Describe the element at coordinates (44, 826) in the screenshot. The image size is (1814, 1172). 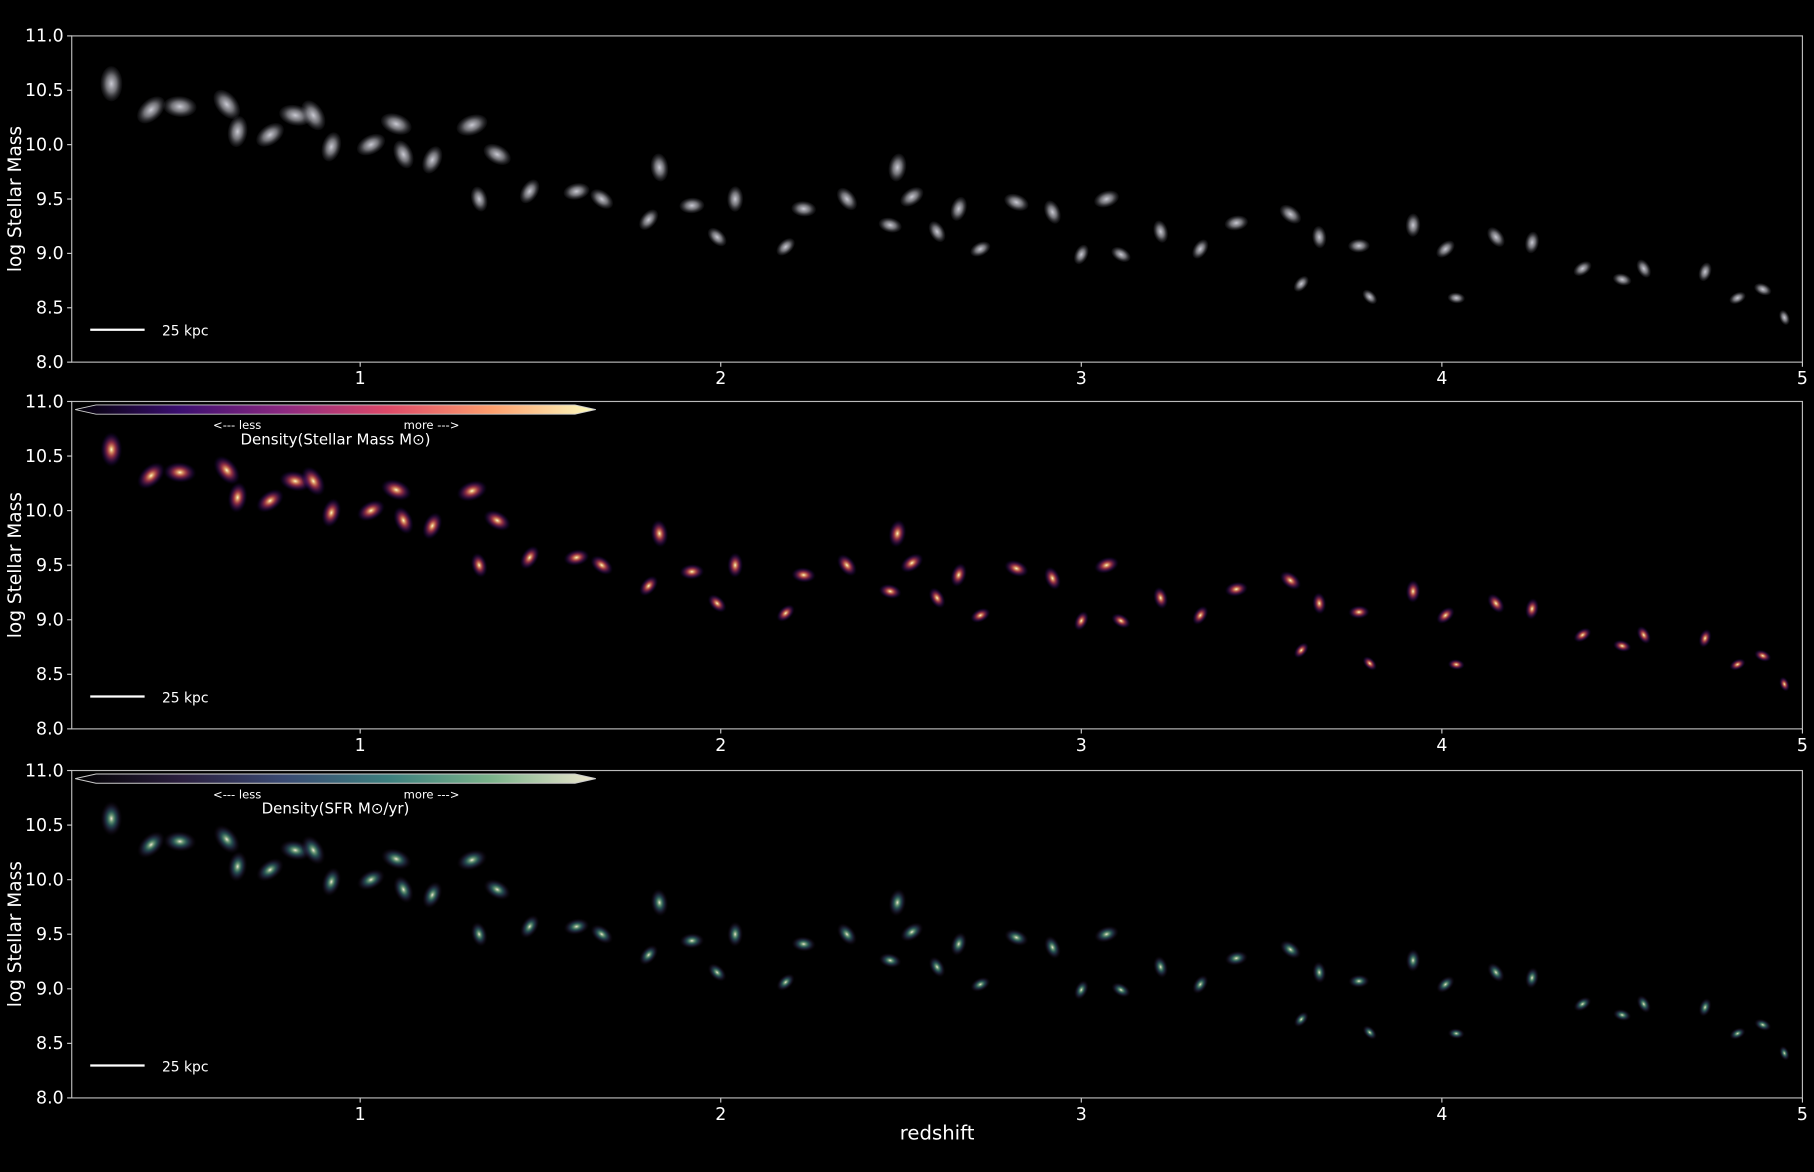
I see `y-tick-label: 10.5` at that location.